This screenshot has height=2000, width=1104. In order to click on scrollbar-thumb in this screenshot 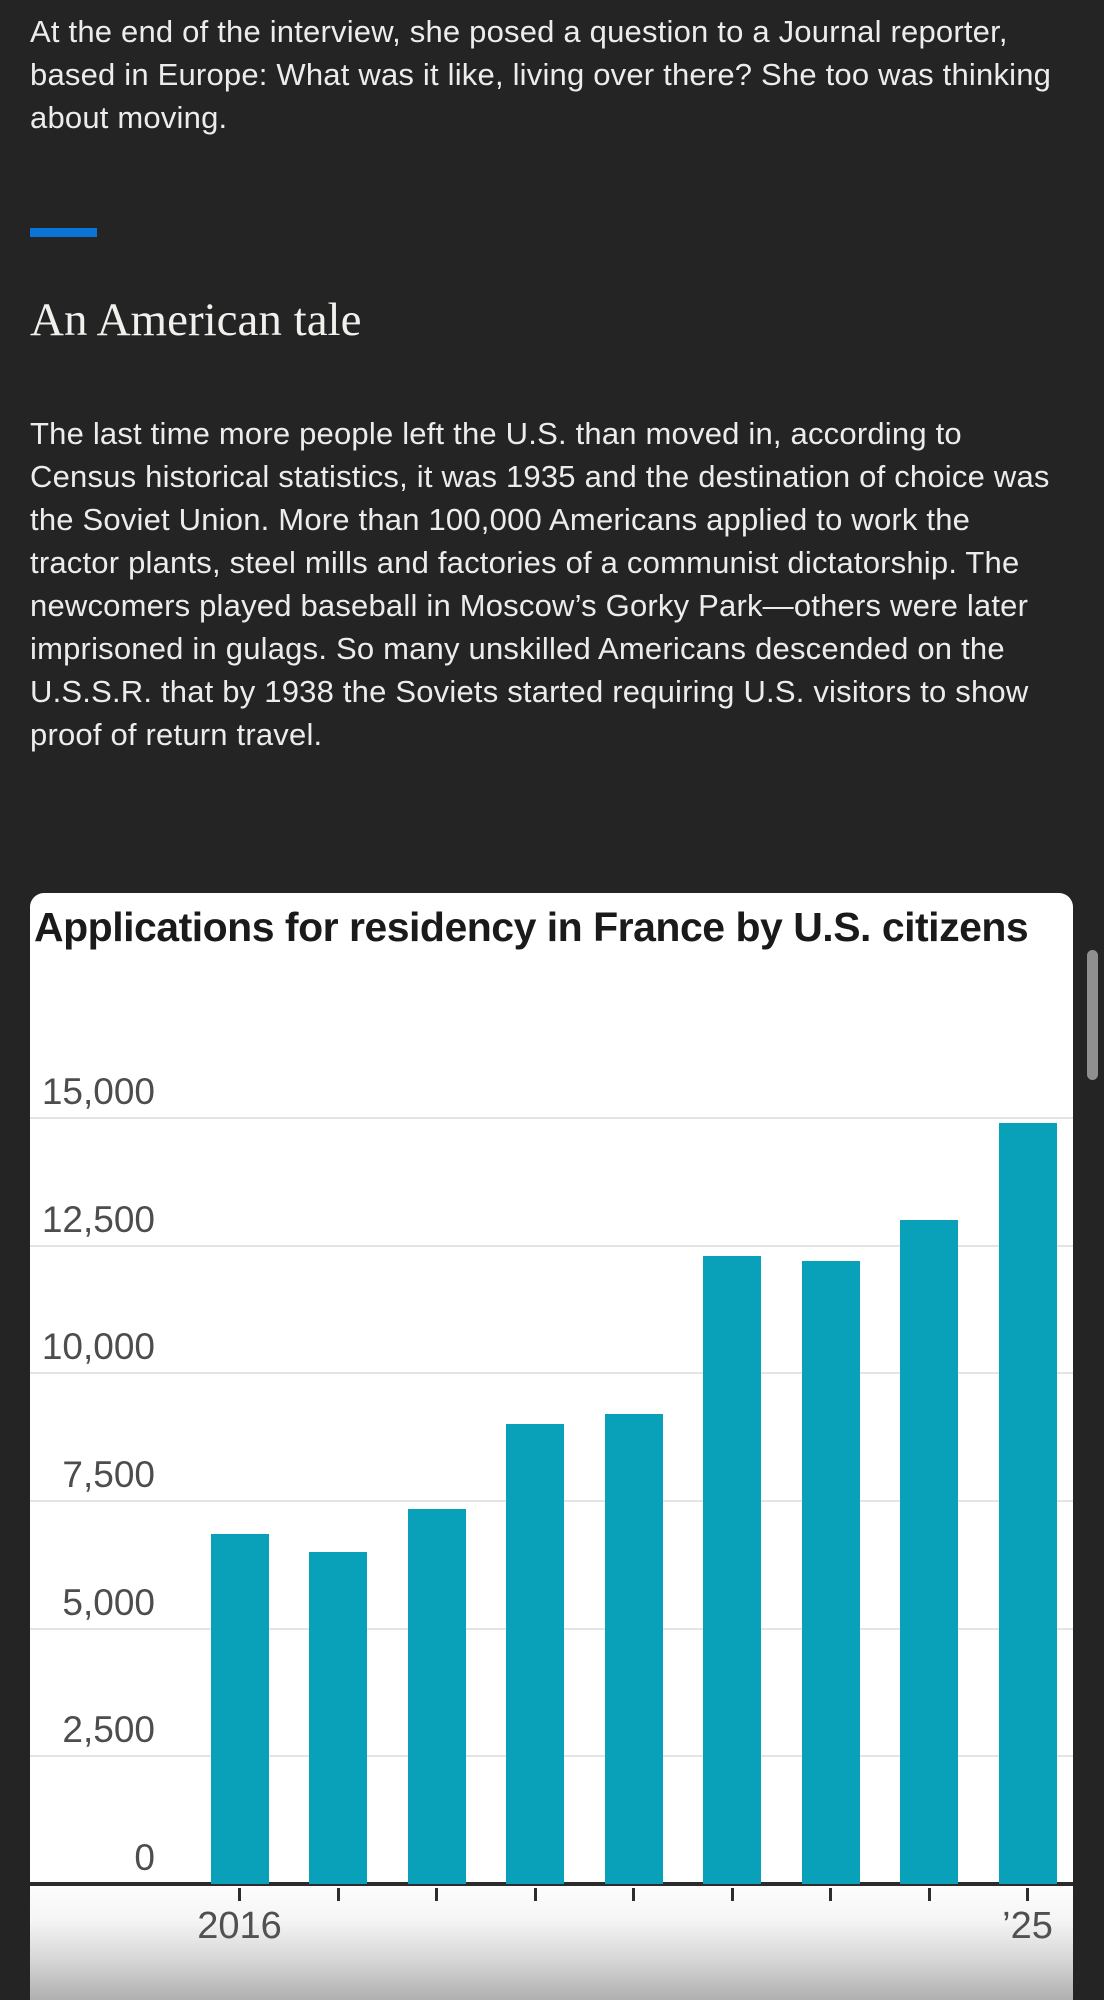, I will do `click(1092, 1015)`.